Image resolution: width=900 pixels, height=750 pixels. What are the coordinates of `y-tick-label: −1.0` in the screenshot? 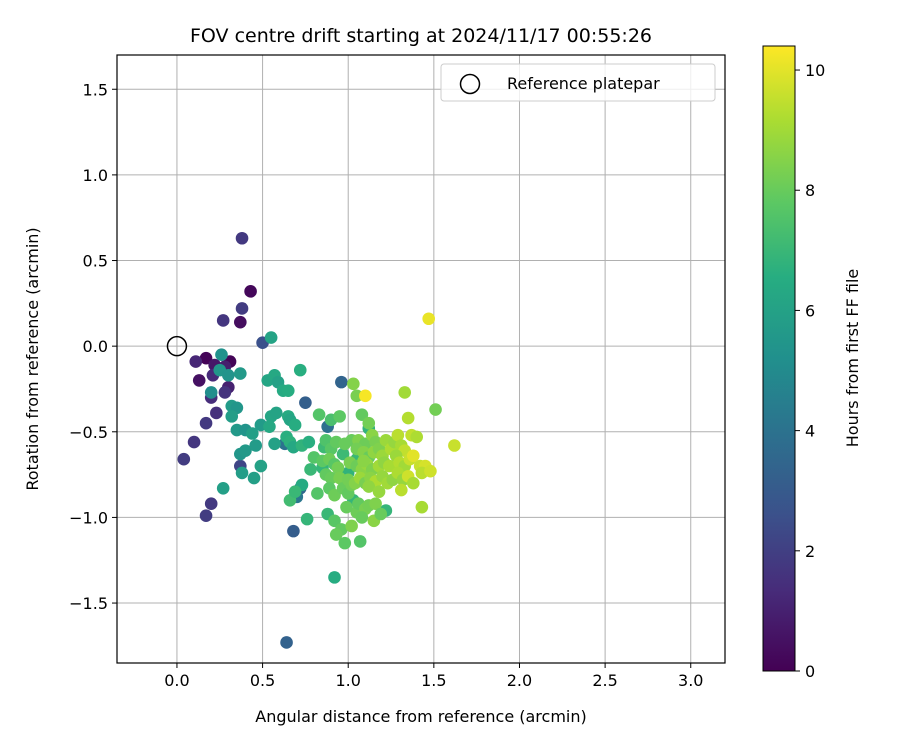 It's located at (88, 517).